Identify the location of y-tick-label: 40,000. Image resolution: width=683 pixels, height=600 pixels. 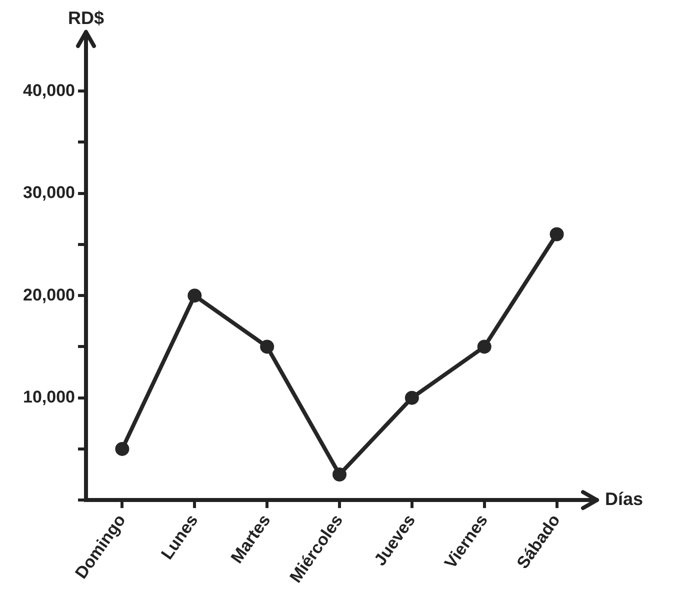
(48, 90).